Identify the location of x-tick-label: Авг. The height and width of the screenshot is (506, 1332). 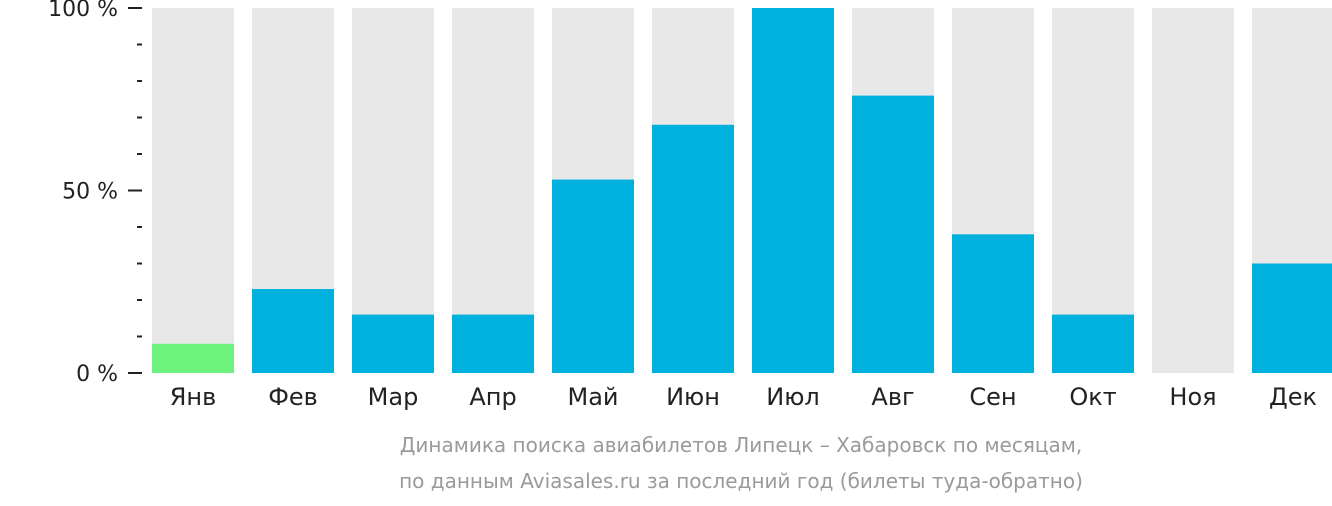
(892, 397).